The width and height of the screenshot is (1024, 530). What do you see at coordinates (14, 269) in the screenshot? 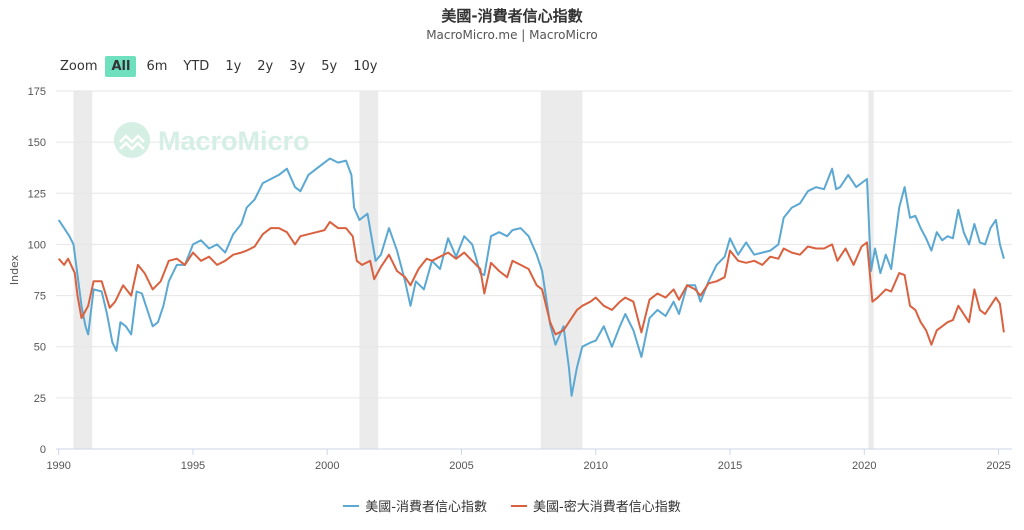
I see `y-axis-label: Index` at bounding box center [14, 269].